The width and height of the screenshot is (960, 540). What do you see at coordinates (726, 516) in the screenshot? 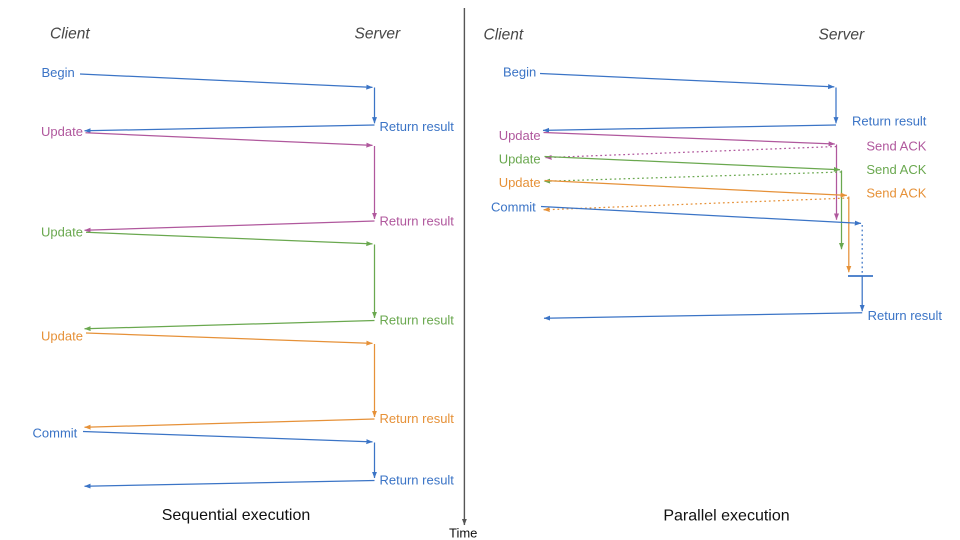
I see `svg-text: Parallel execution` at bounding box center [726, 516].